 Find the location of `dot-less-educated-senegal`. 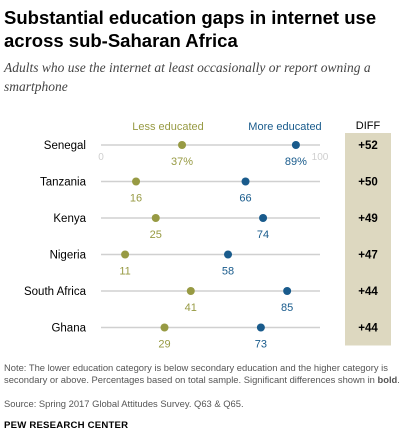

dot-less-educated-senegal is located at coordinates (182, 145).